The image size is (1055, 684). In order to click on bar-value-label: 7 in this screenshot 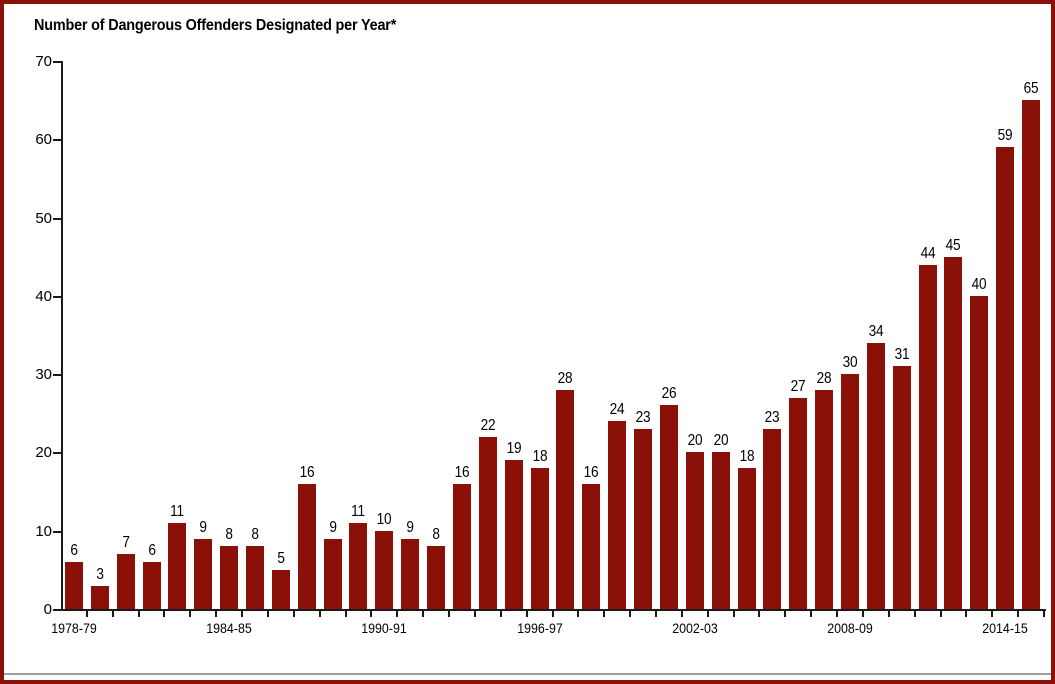, I will do `click(125, 543)`.